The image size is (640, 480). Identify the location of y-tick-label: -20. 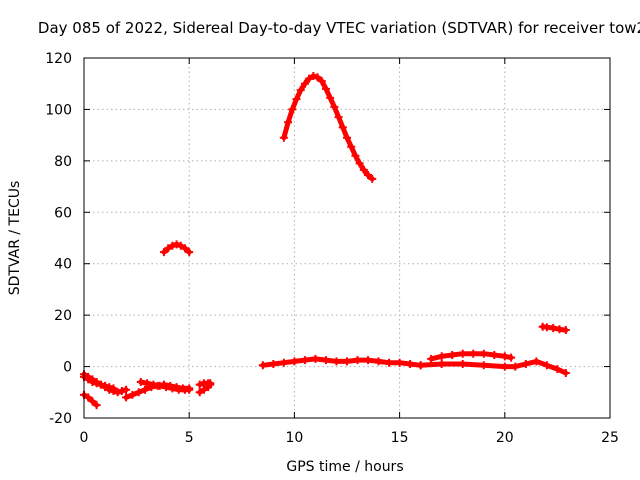
(60, 419).